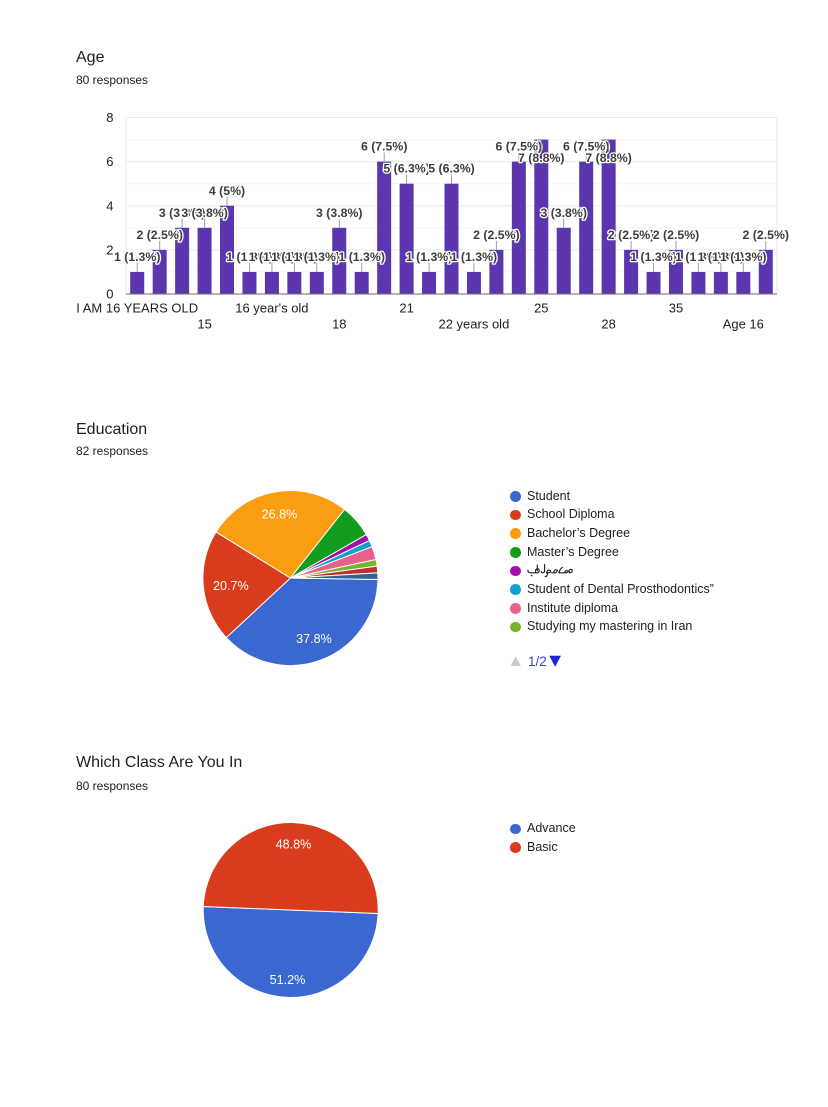 This screenshot has height=1107, width=828. I want to click on svg-text: 4, so click(109, 205).